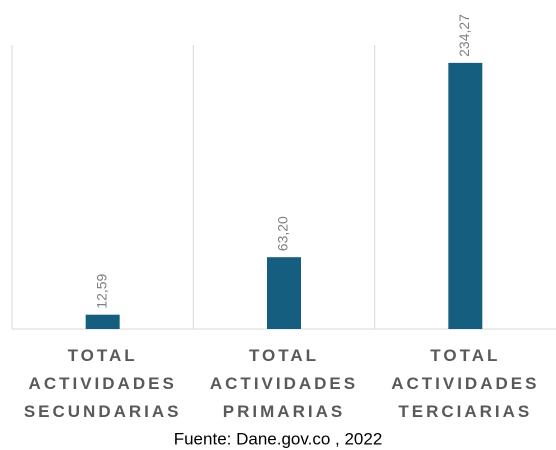 The height and width of the screenshot is (450, 556). Describe the element at coordinates (284, 411) in the screenshot. I see `x-tick-label-line: PRIMARIAS` at that location.